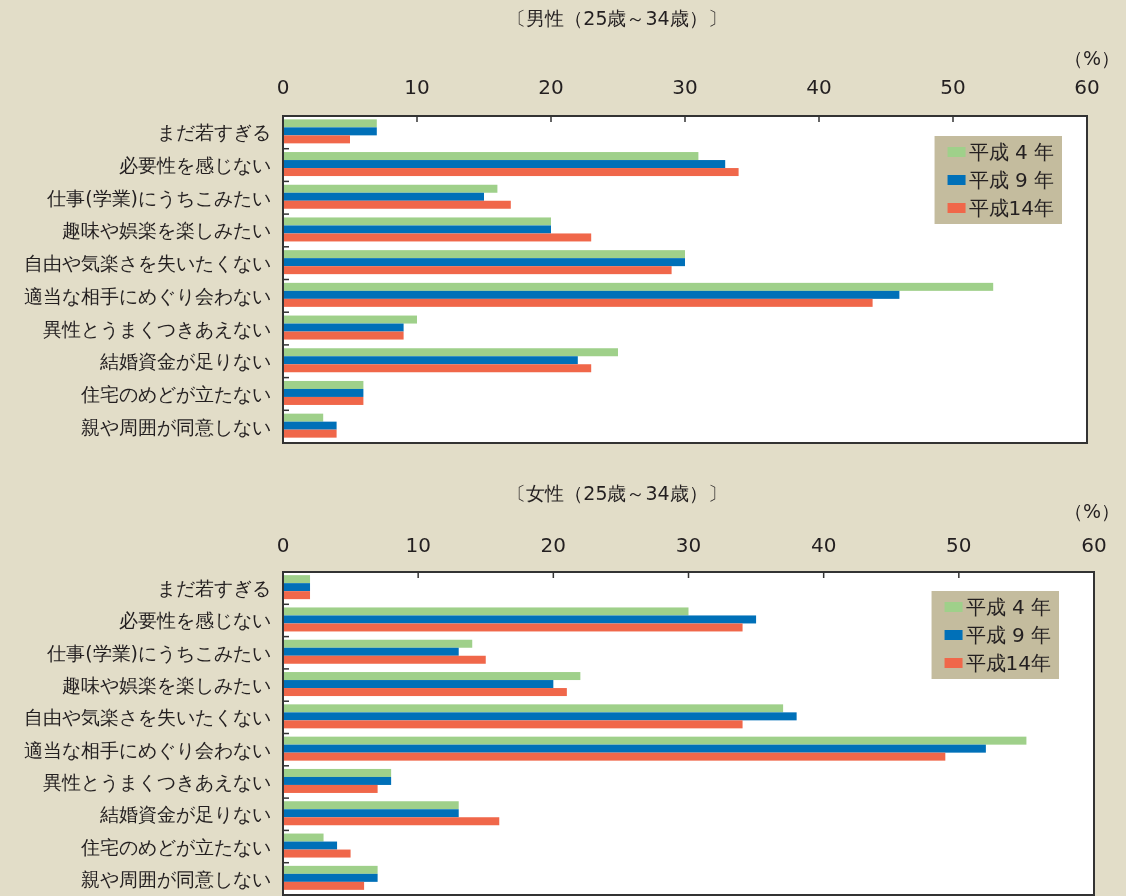 The image size is (1126, 896). Describe the element at coordinates (195, 165) in the screenshot. I see `y-tick-label: 必要性を感じない` at that location.